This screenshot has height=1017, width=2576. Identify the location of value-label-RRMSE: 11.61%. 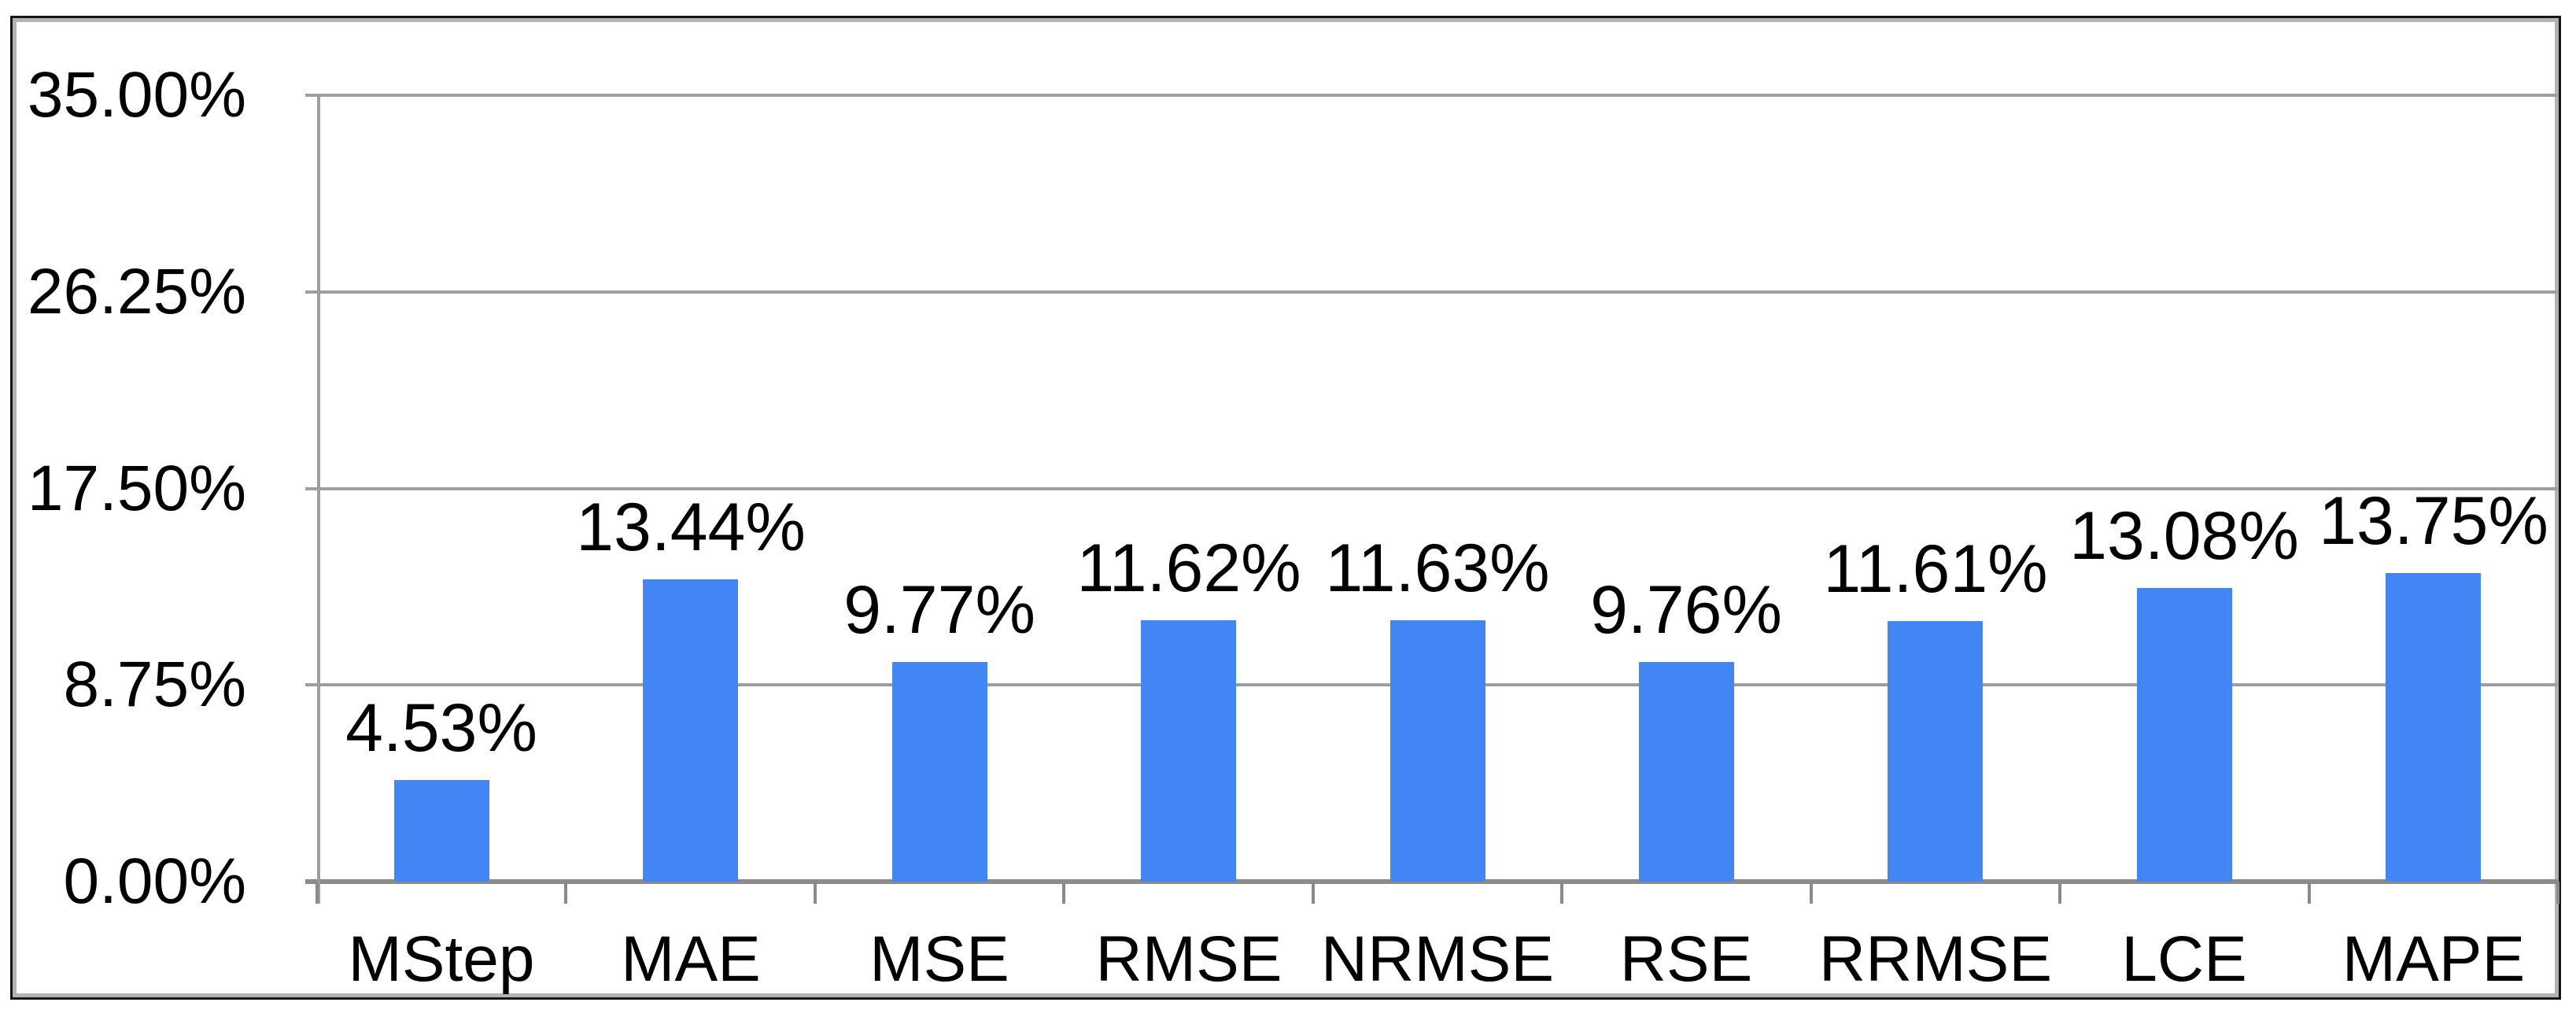
(1935, 569).